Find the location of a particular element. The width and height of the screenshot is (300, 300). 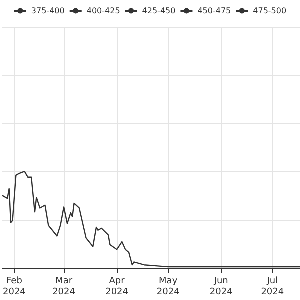

x-tick-label: Jun 2024 is located at coordinates (222, 287).